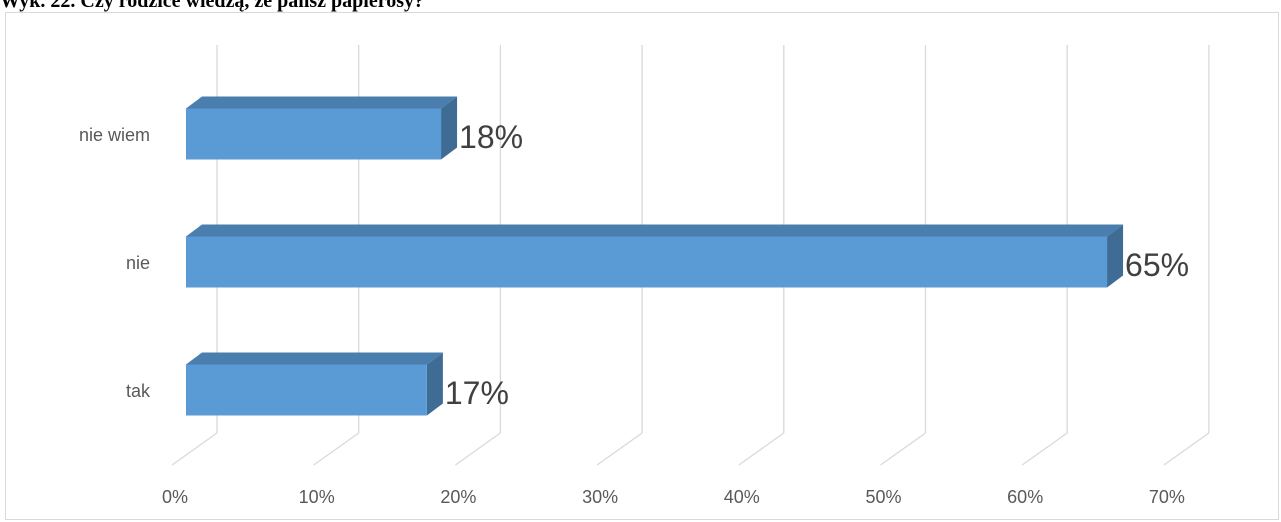  What do you see at coordinates (1157, 265) in the screenshot?
I see `data-label: 65%` at bounding box center [1157, 265].